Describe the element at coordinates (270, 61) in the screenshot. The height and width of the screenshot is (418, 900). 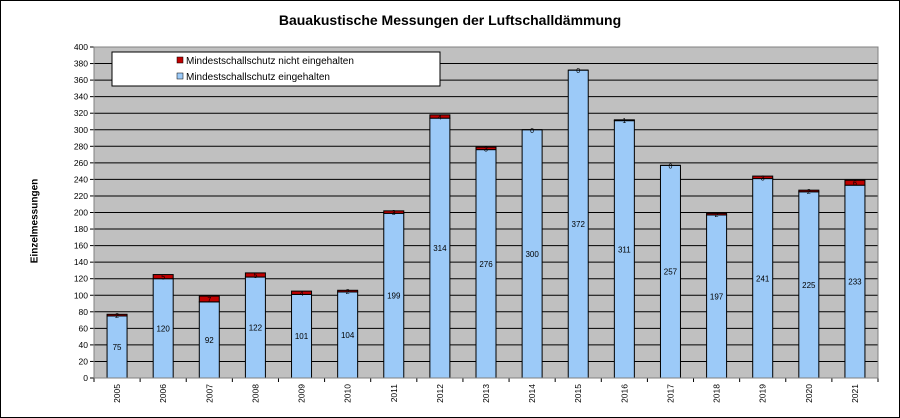
I see `legend-label: Mindestschallschutz nicht eingehalten` at that location.